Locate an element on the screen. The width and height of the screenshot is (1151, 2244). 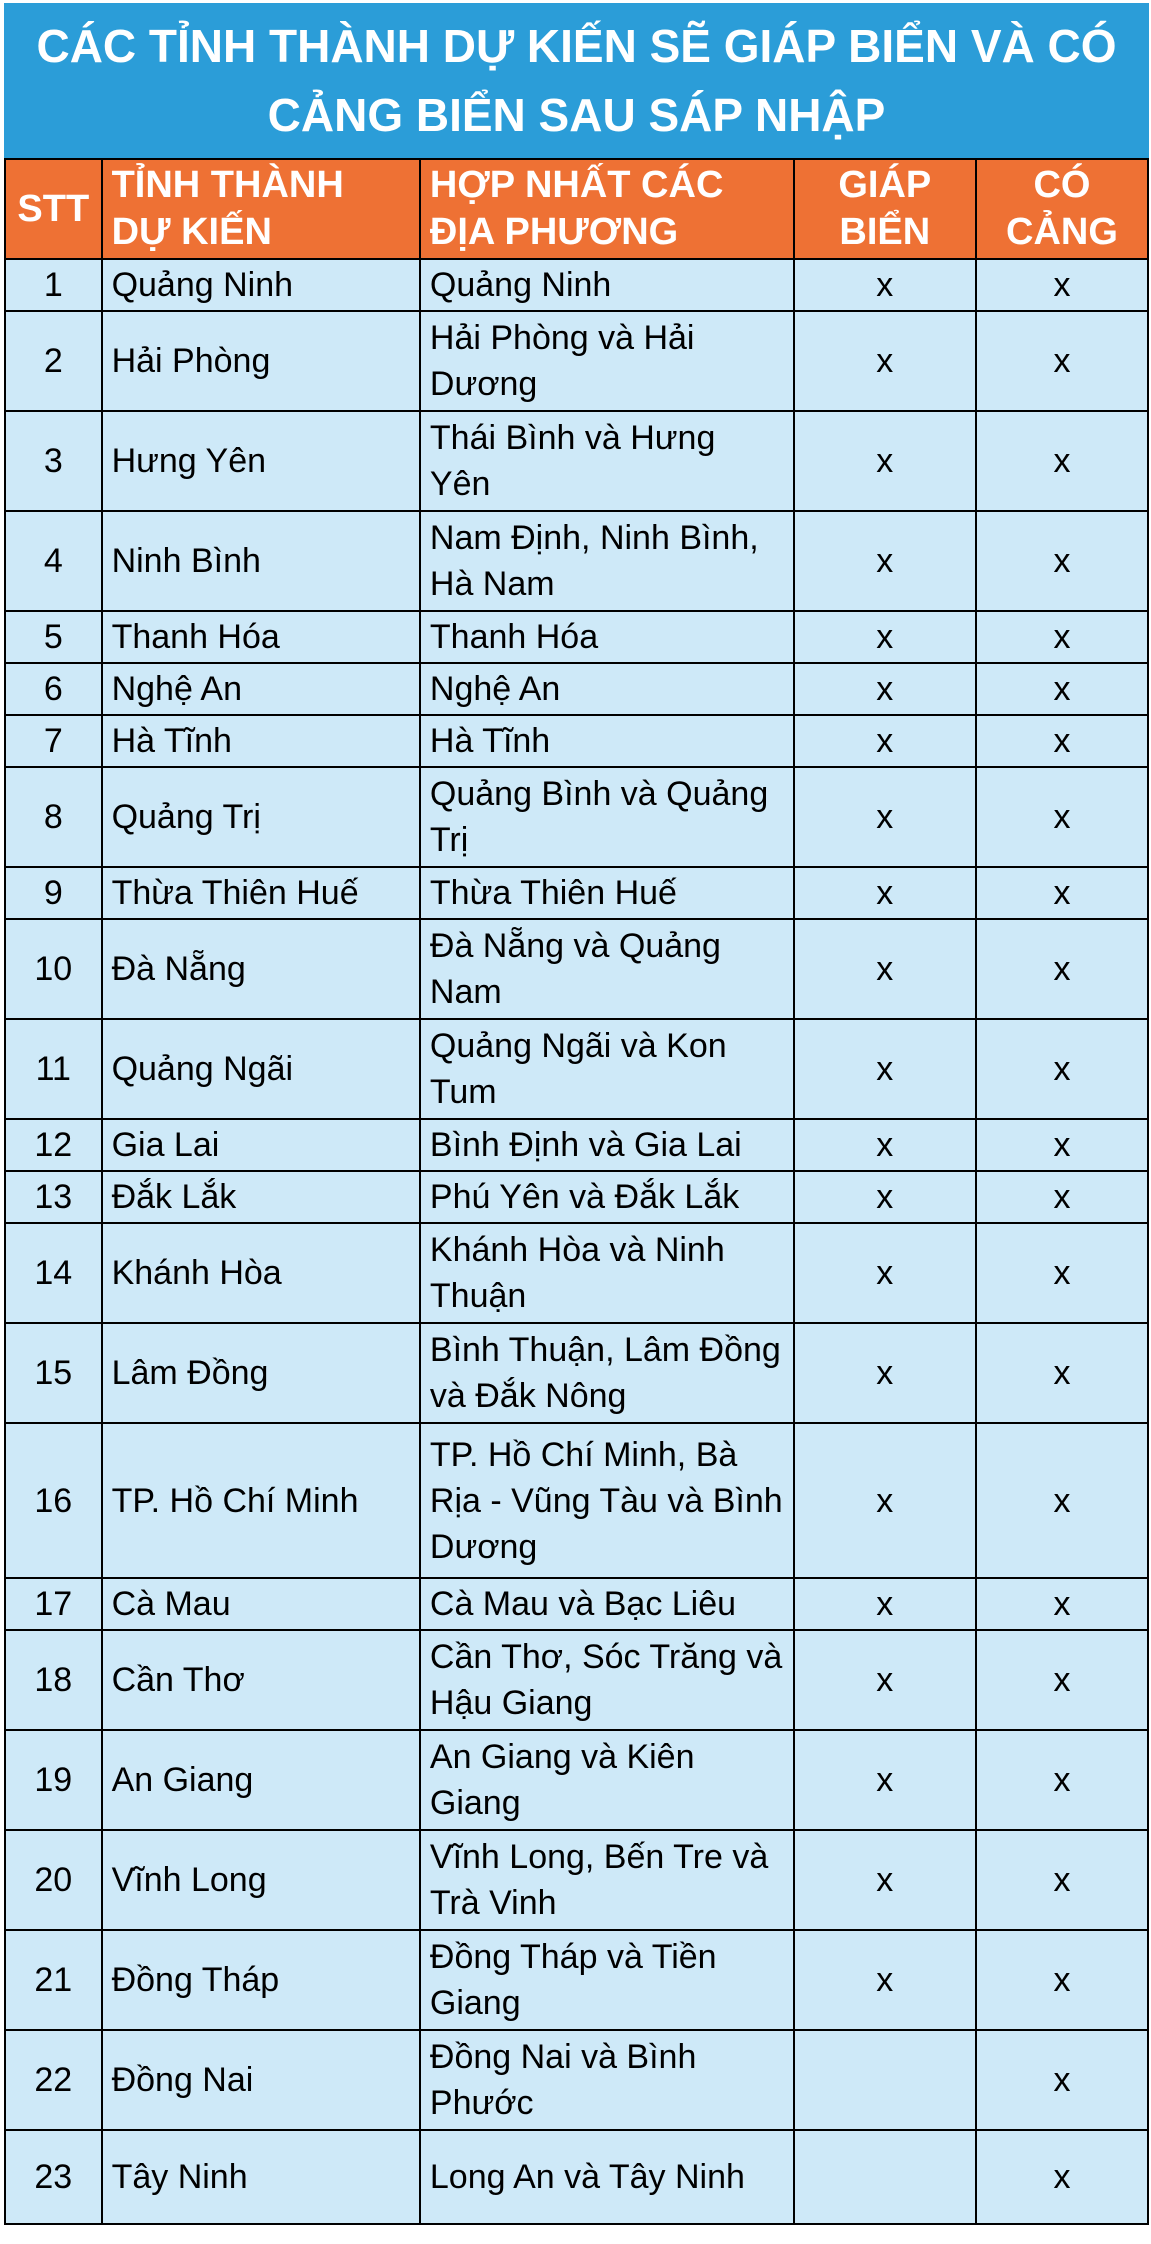
cell-province: Cà Mau is located at coordinates (260, 1604).